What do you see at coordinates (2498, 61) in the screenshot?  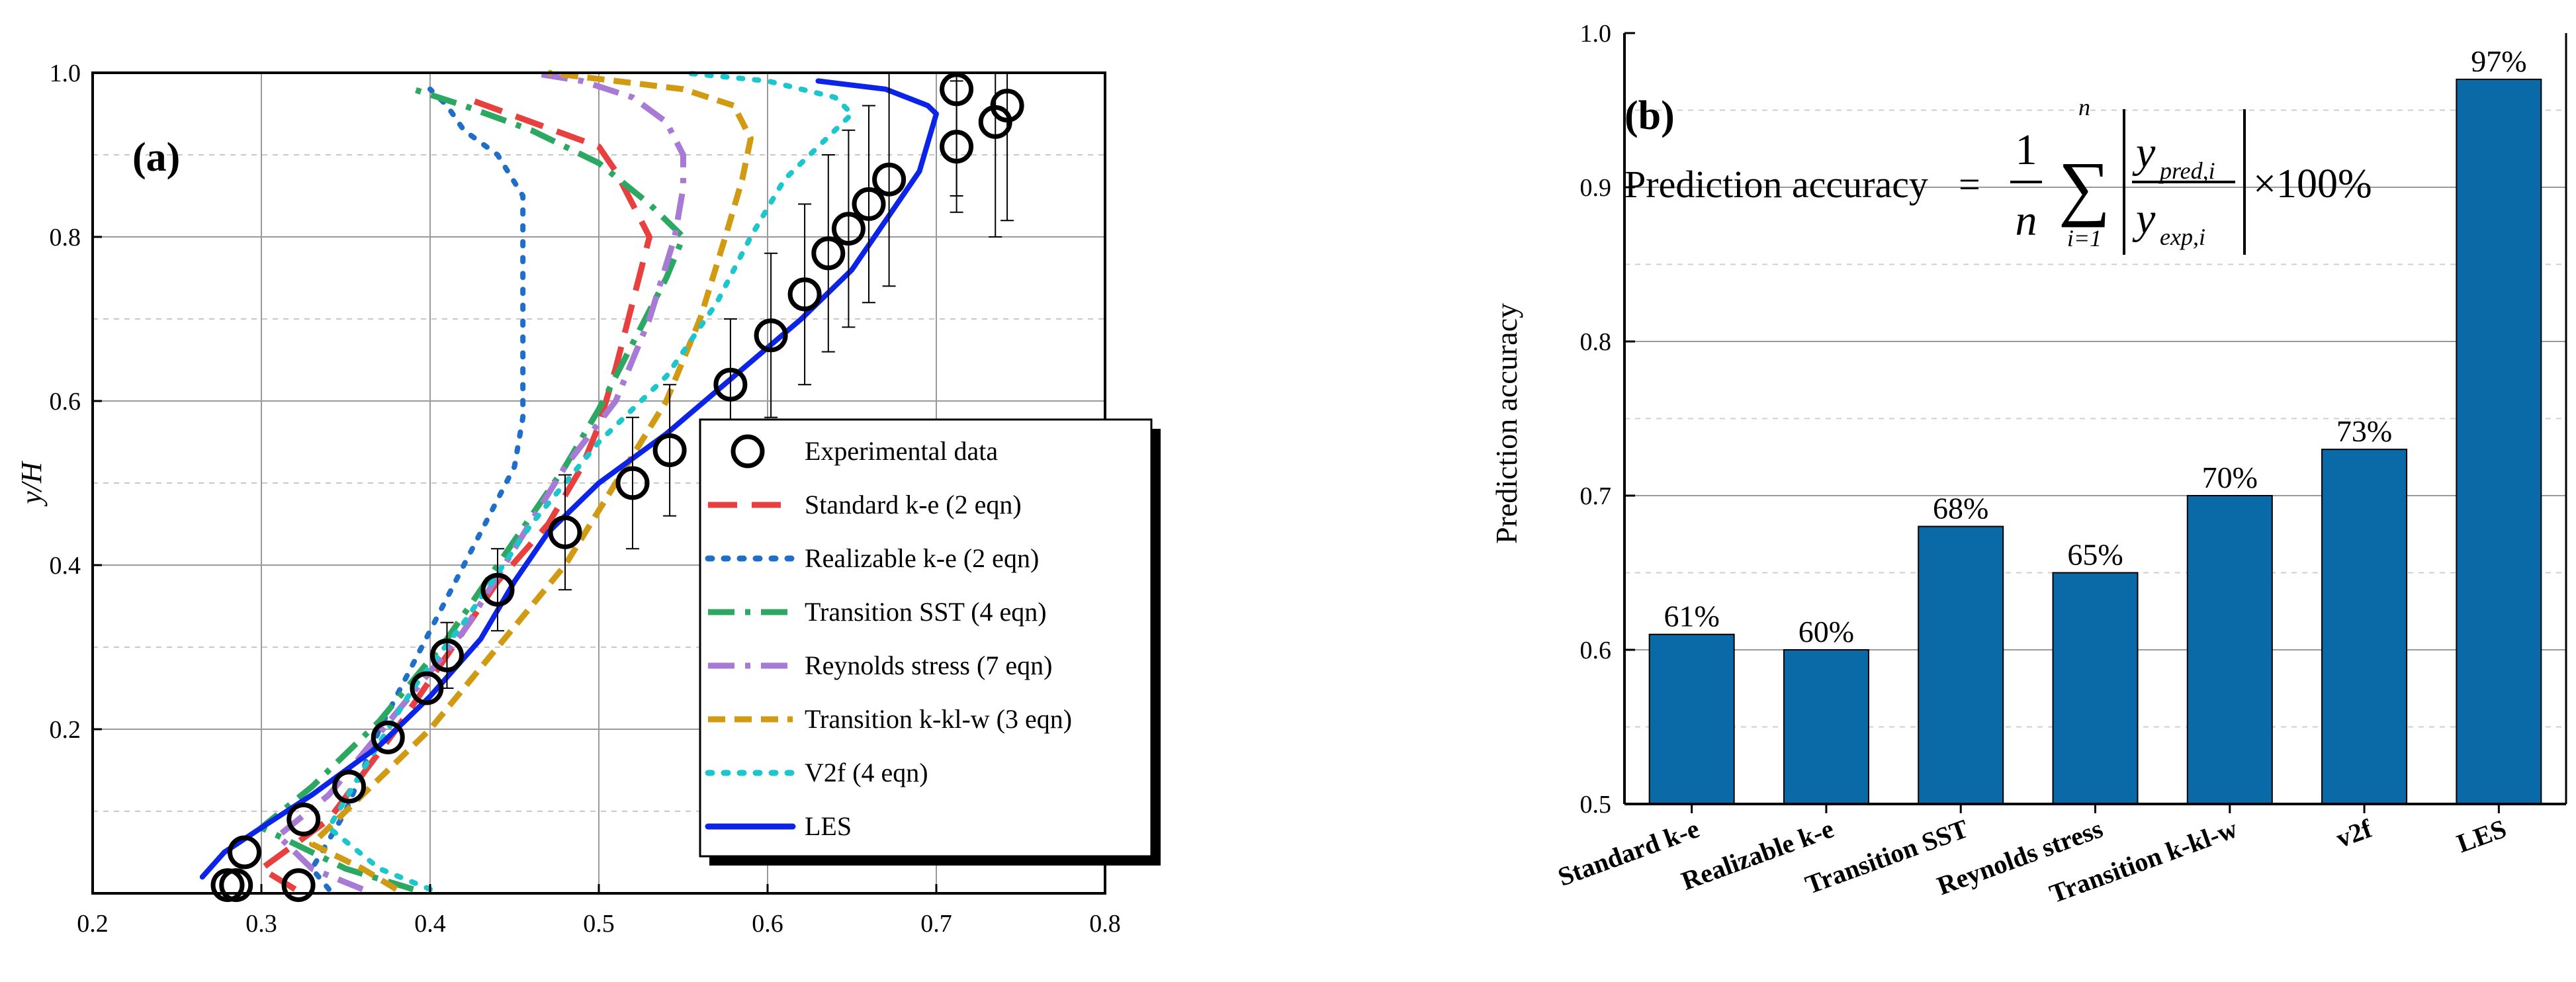 I see `bar-data-label: 97%` at bounding box center [2498, 61].